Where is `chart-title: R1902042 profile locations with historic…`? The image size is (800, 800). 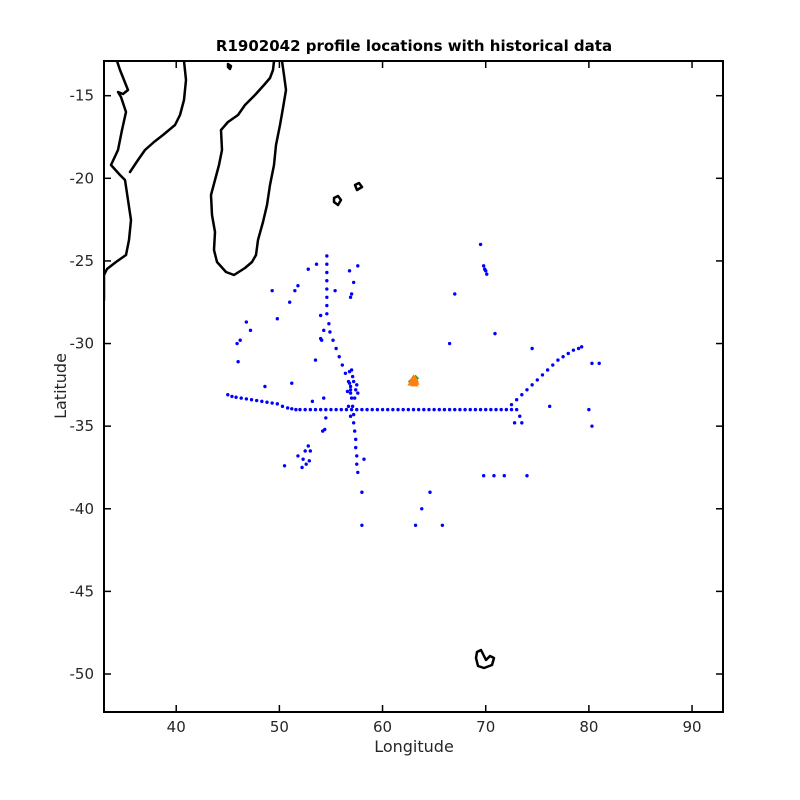
chart-title: R1902042 profile locations with historic… is located at coordinates (414, 46).